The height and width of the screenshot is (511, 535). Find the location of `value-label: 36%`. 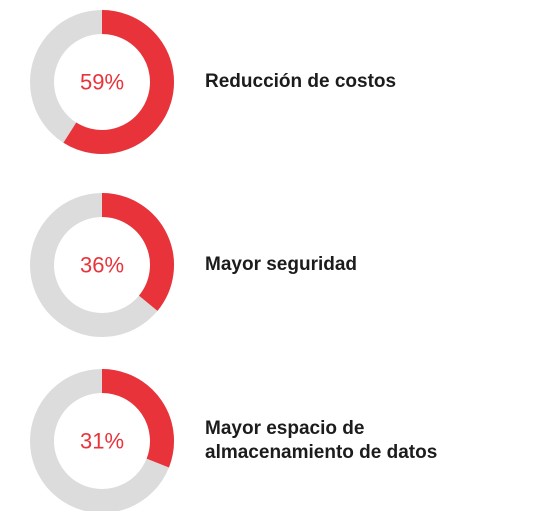

value-label: 36% is located at coordinates (102, 265).